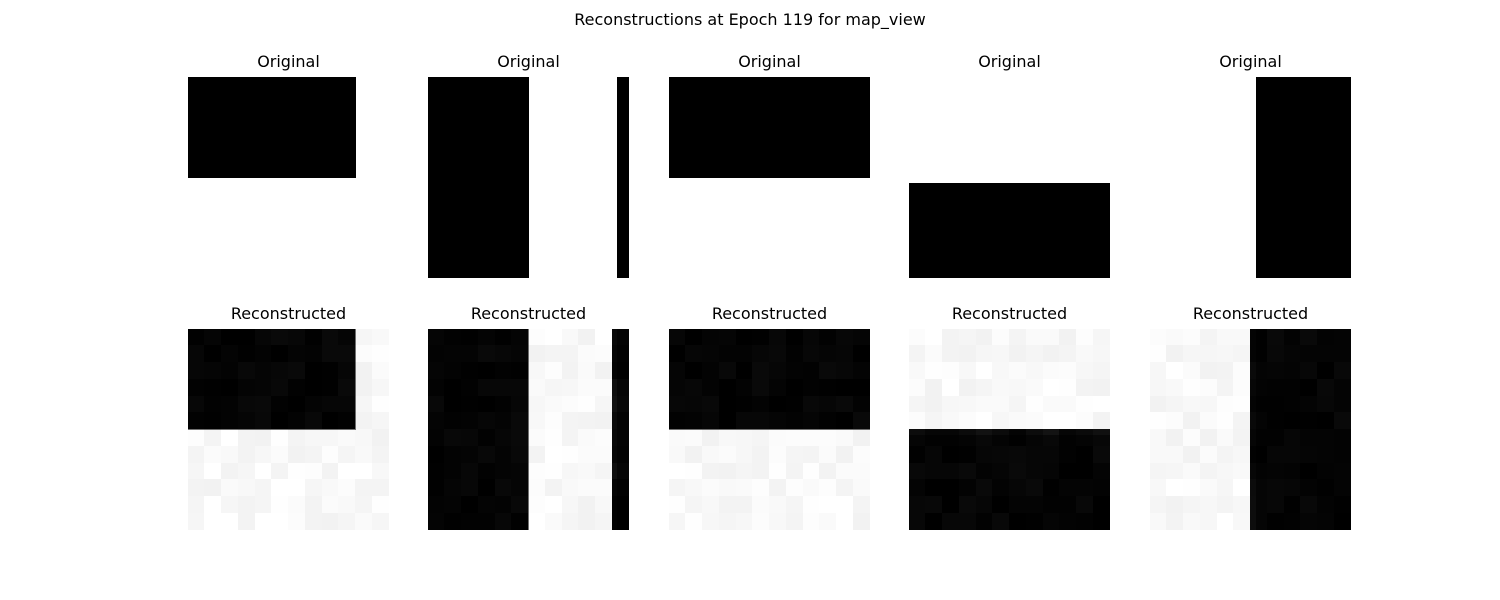 The height and width of the screenshot is (600, 1500). What do you see at coordinates (1009, 61) in the screenshot?
I see `panel-title-original-4: Original` at bounding box center [1009, 61].